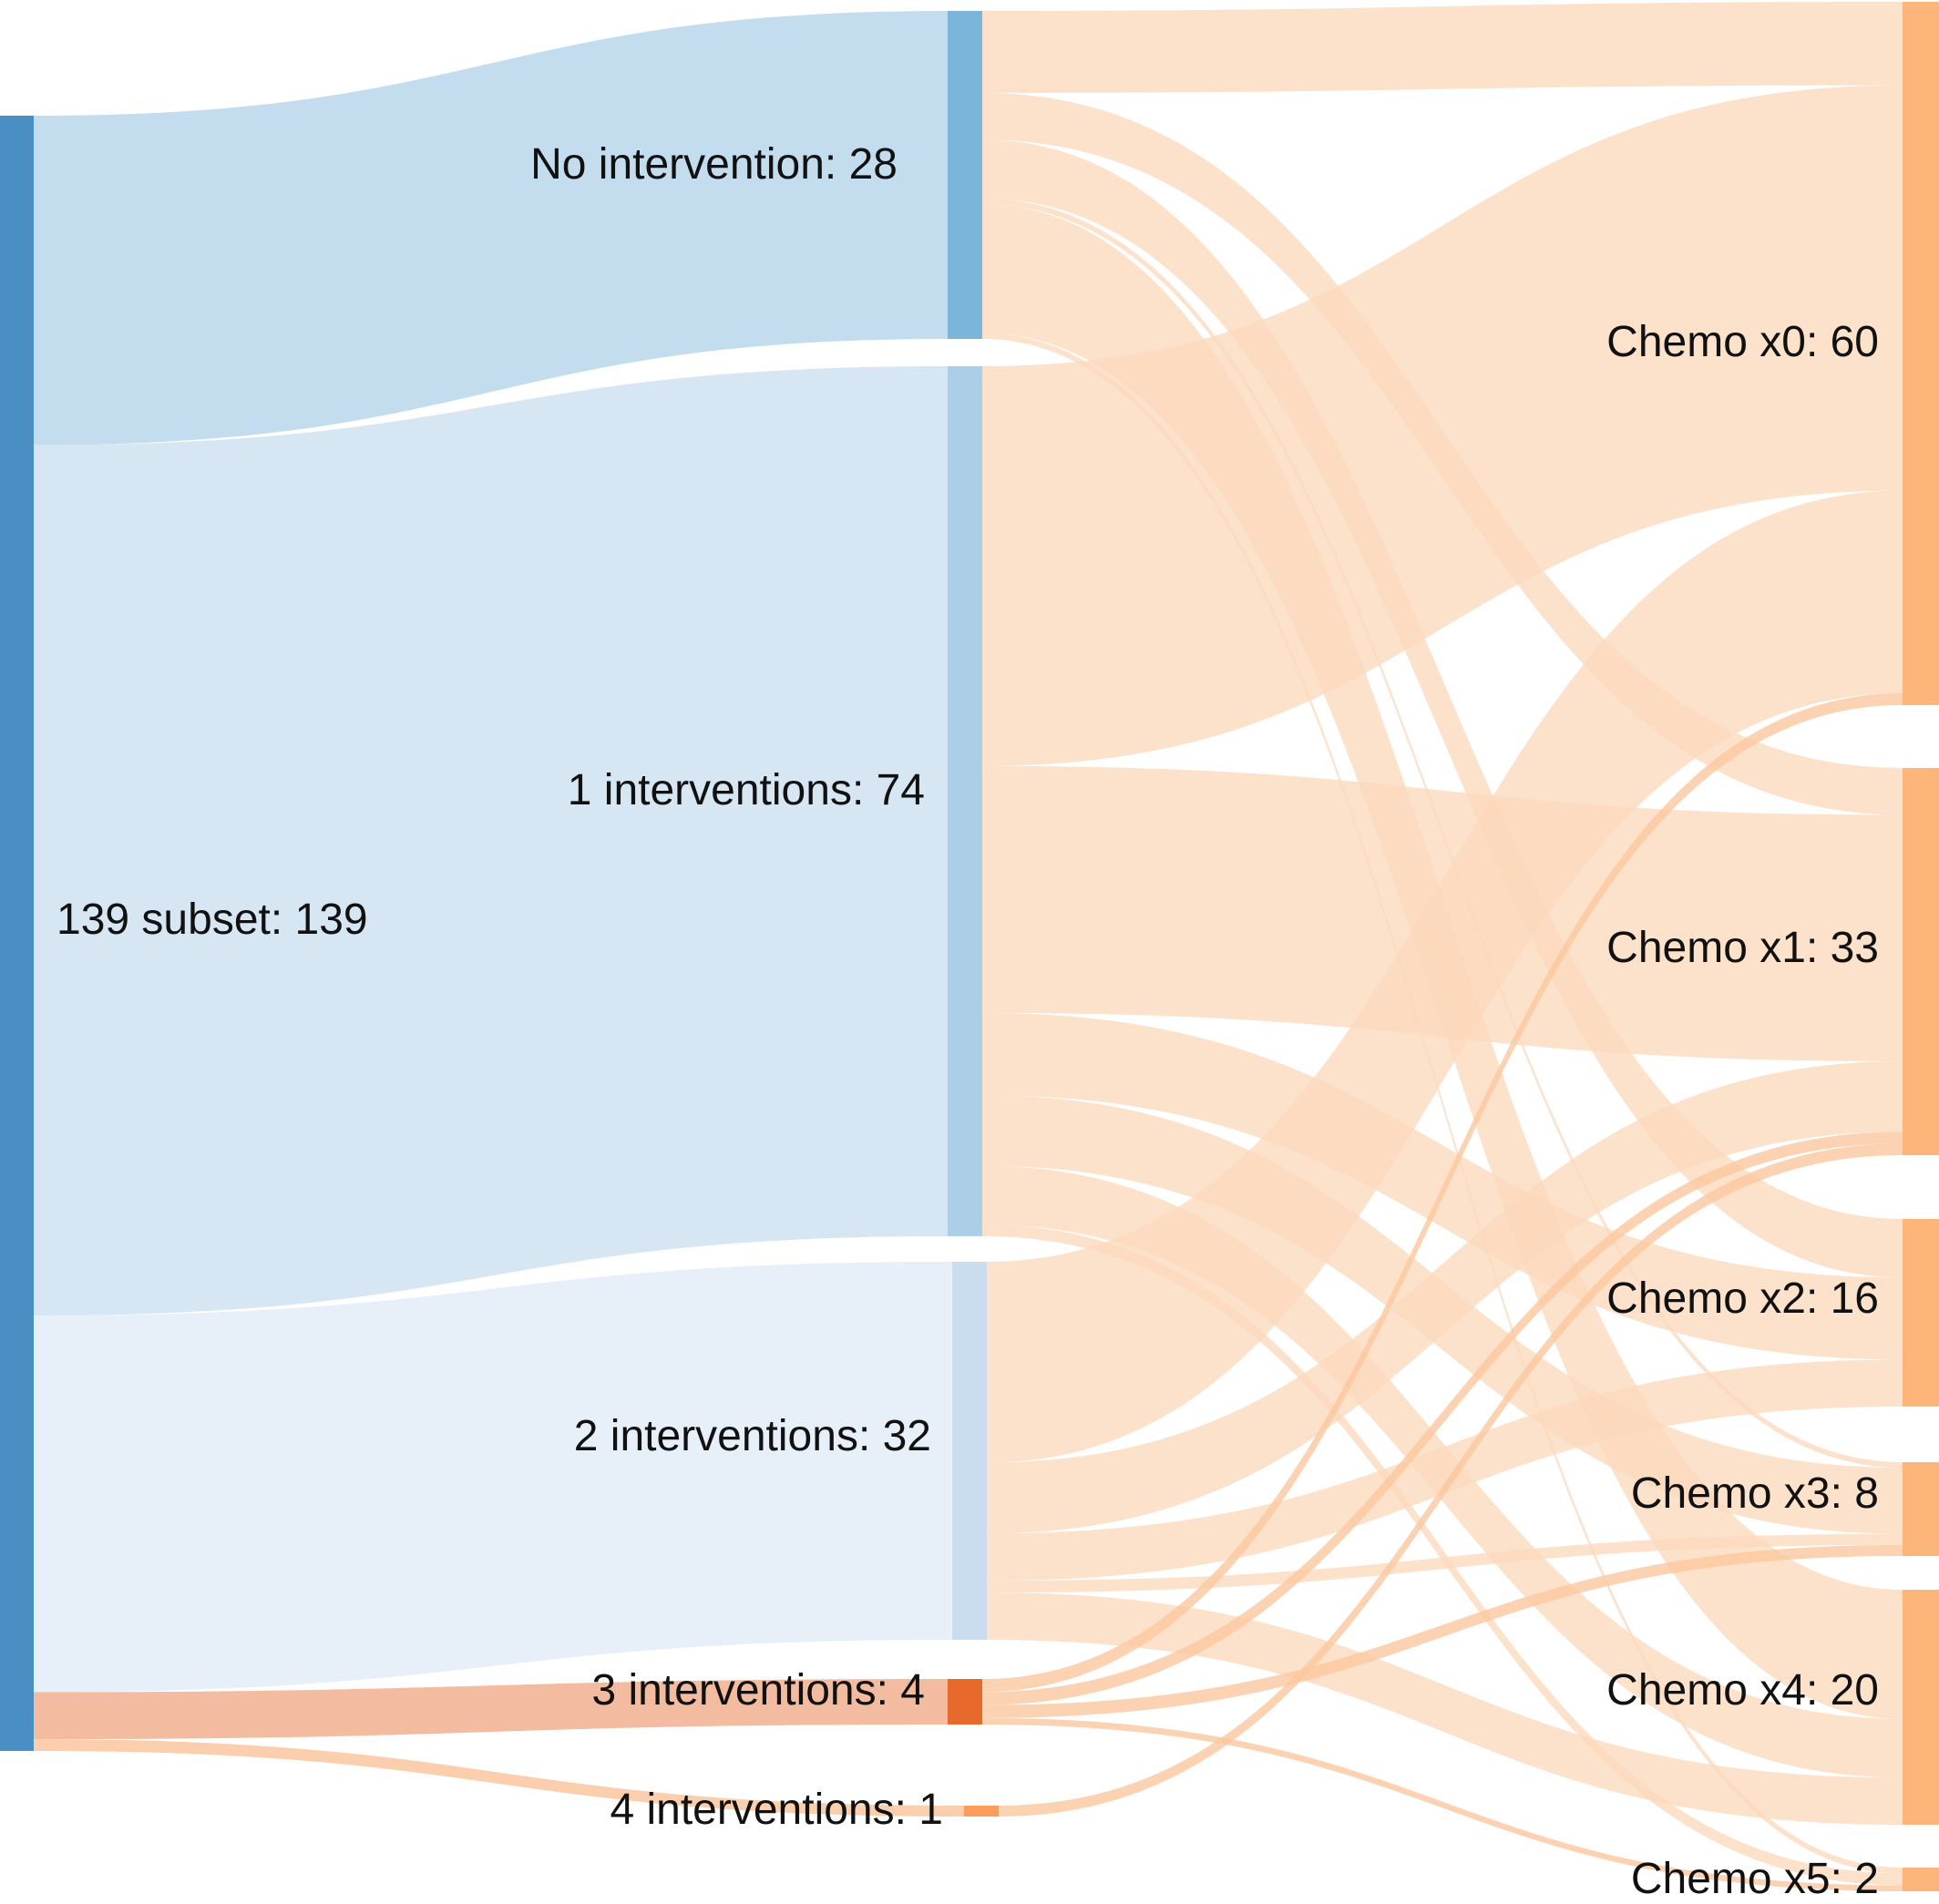 The width and height of the screenshot is (1939, 1904). What do you see at coordinates (491, 1710) in the screenshot?
I see `link-subset-to-int3` at bounding box center [491, 1710].